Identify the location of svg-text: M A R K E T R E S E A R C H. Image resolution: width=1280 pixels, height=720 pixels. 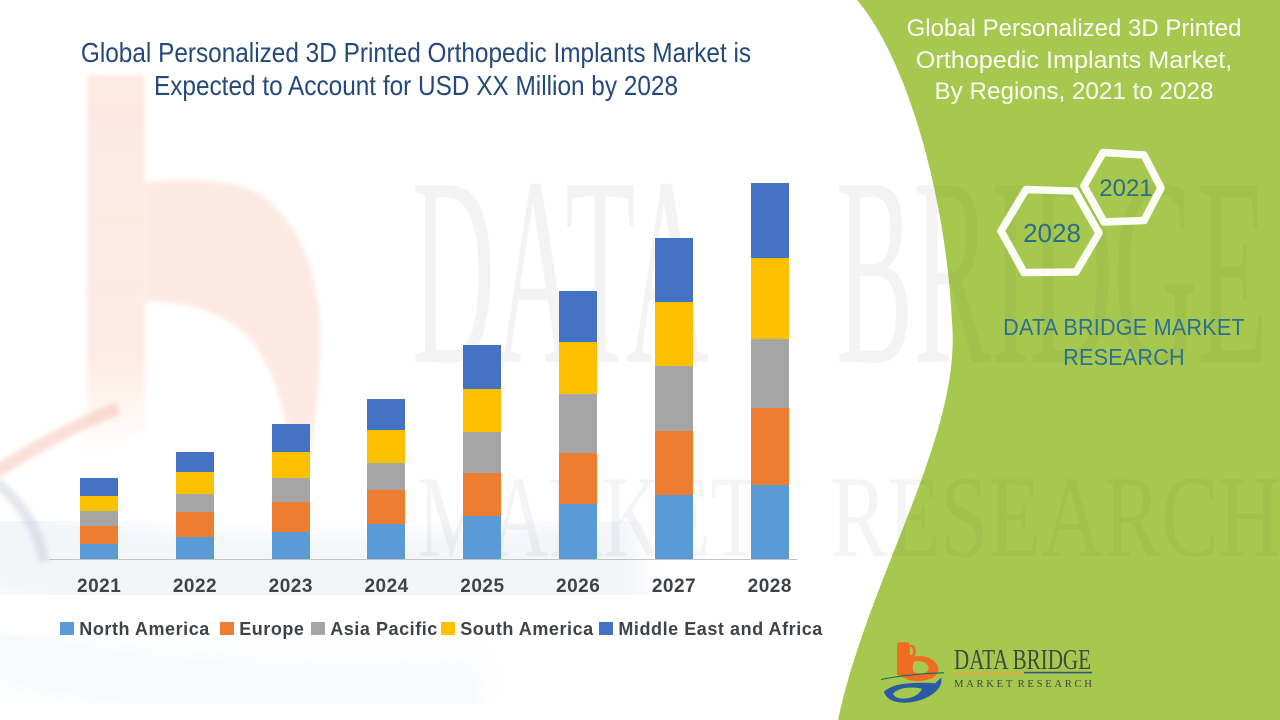
(1023, 684).